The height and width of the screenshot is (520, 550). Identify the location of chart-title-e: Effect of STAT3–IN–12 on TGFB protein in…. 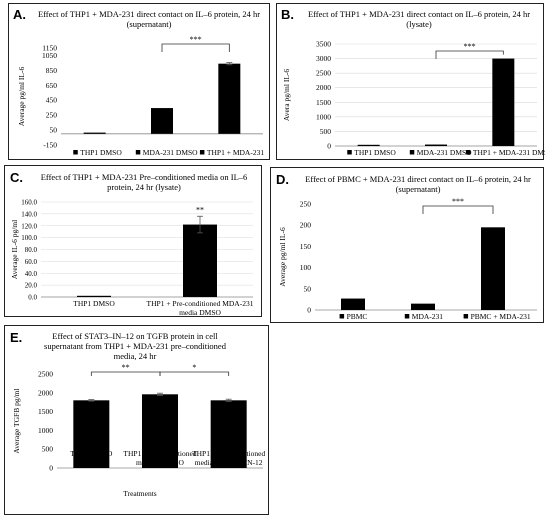
(135, 346).